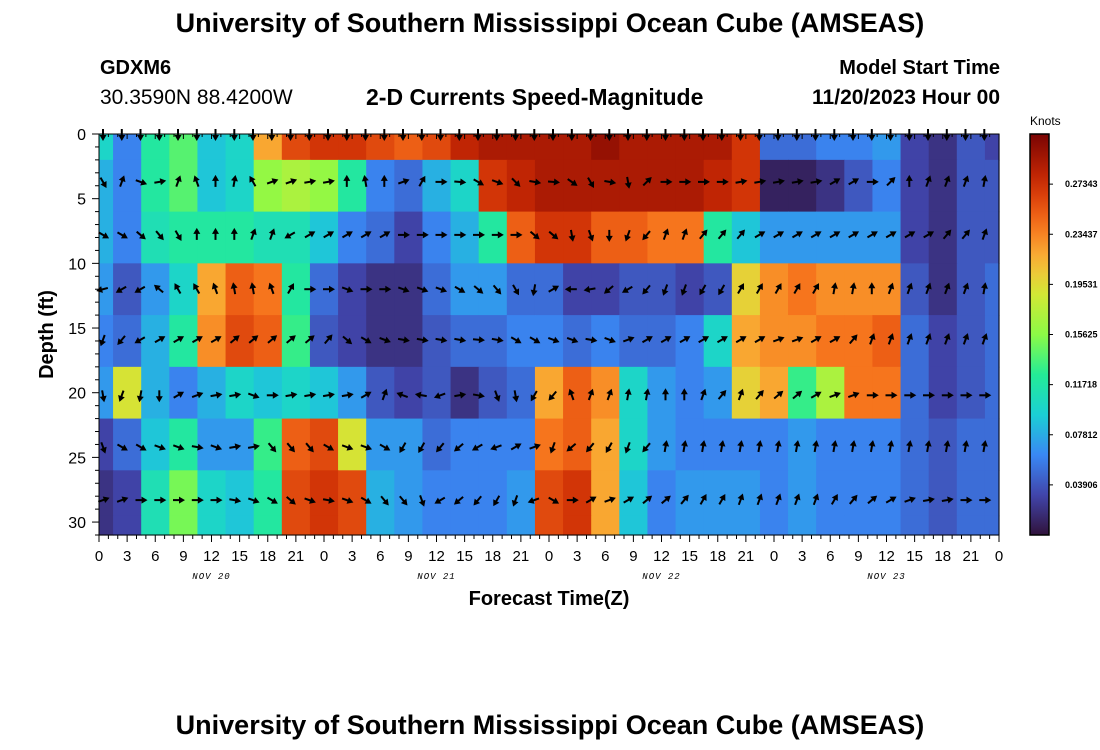 The width and height of the screenshot is (1100, 750). What do you see at coordinates (77, 264) in the screenshot?
I see `y-tick-label: 10` at bounding box center [77, 264].